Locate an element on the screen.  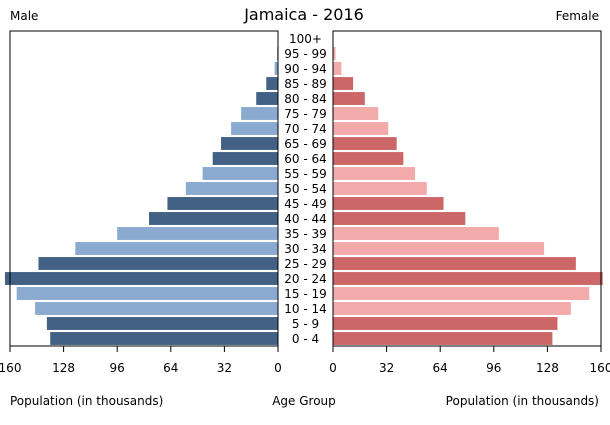
age-group-label: 40 - 44 is located at coordinates (305, 219).